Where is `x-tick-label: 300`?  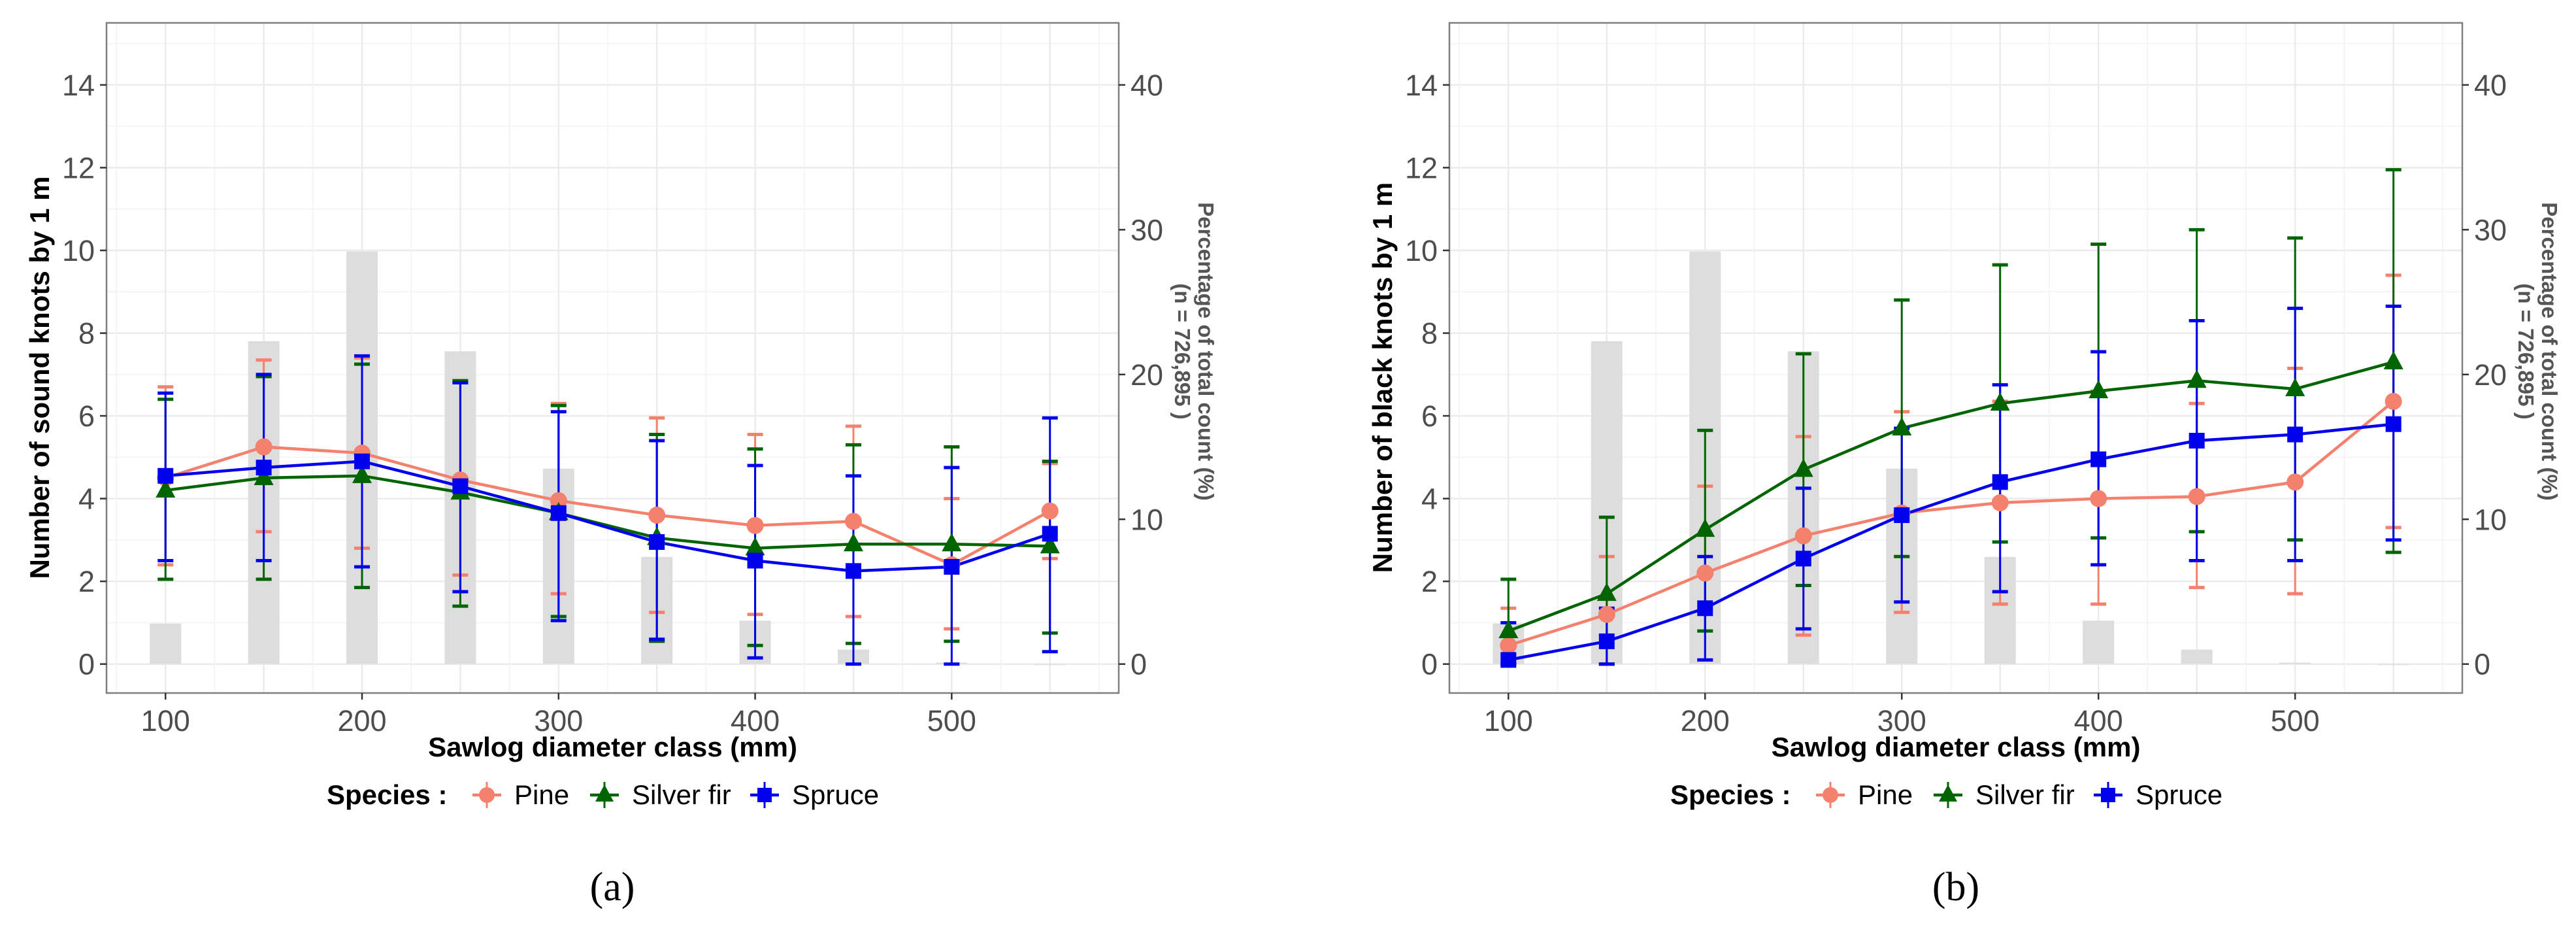 x-tick-label: 300 is located at coordinates (1901, 721).